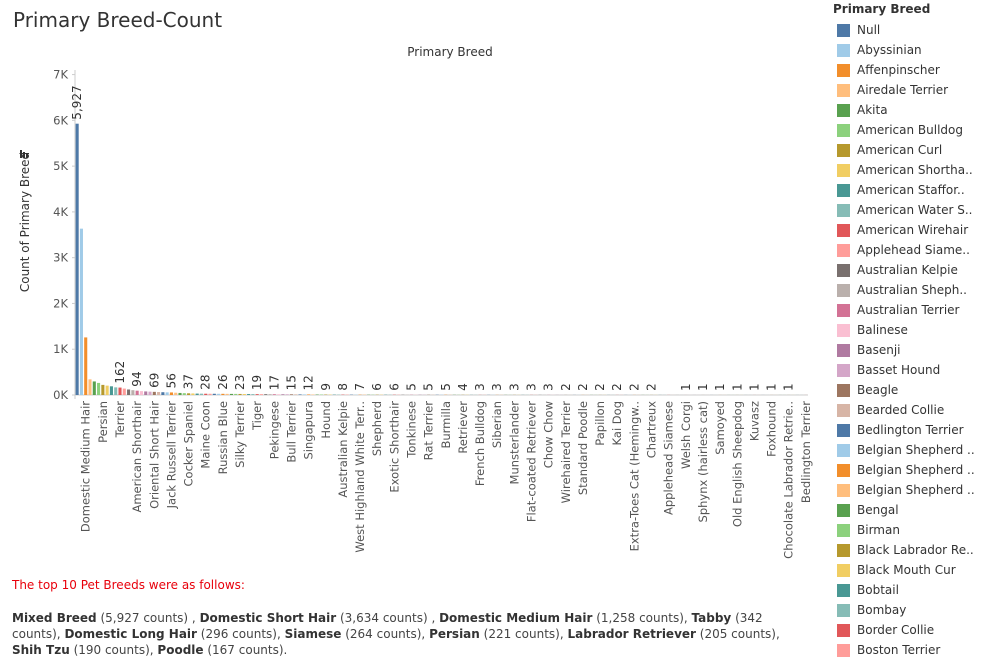 Image resolution: width=995 pixels, height=664 pixels. I want to click on note-count: (3,634 counts) ,, so click(387, 618).